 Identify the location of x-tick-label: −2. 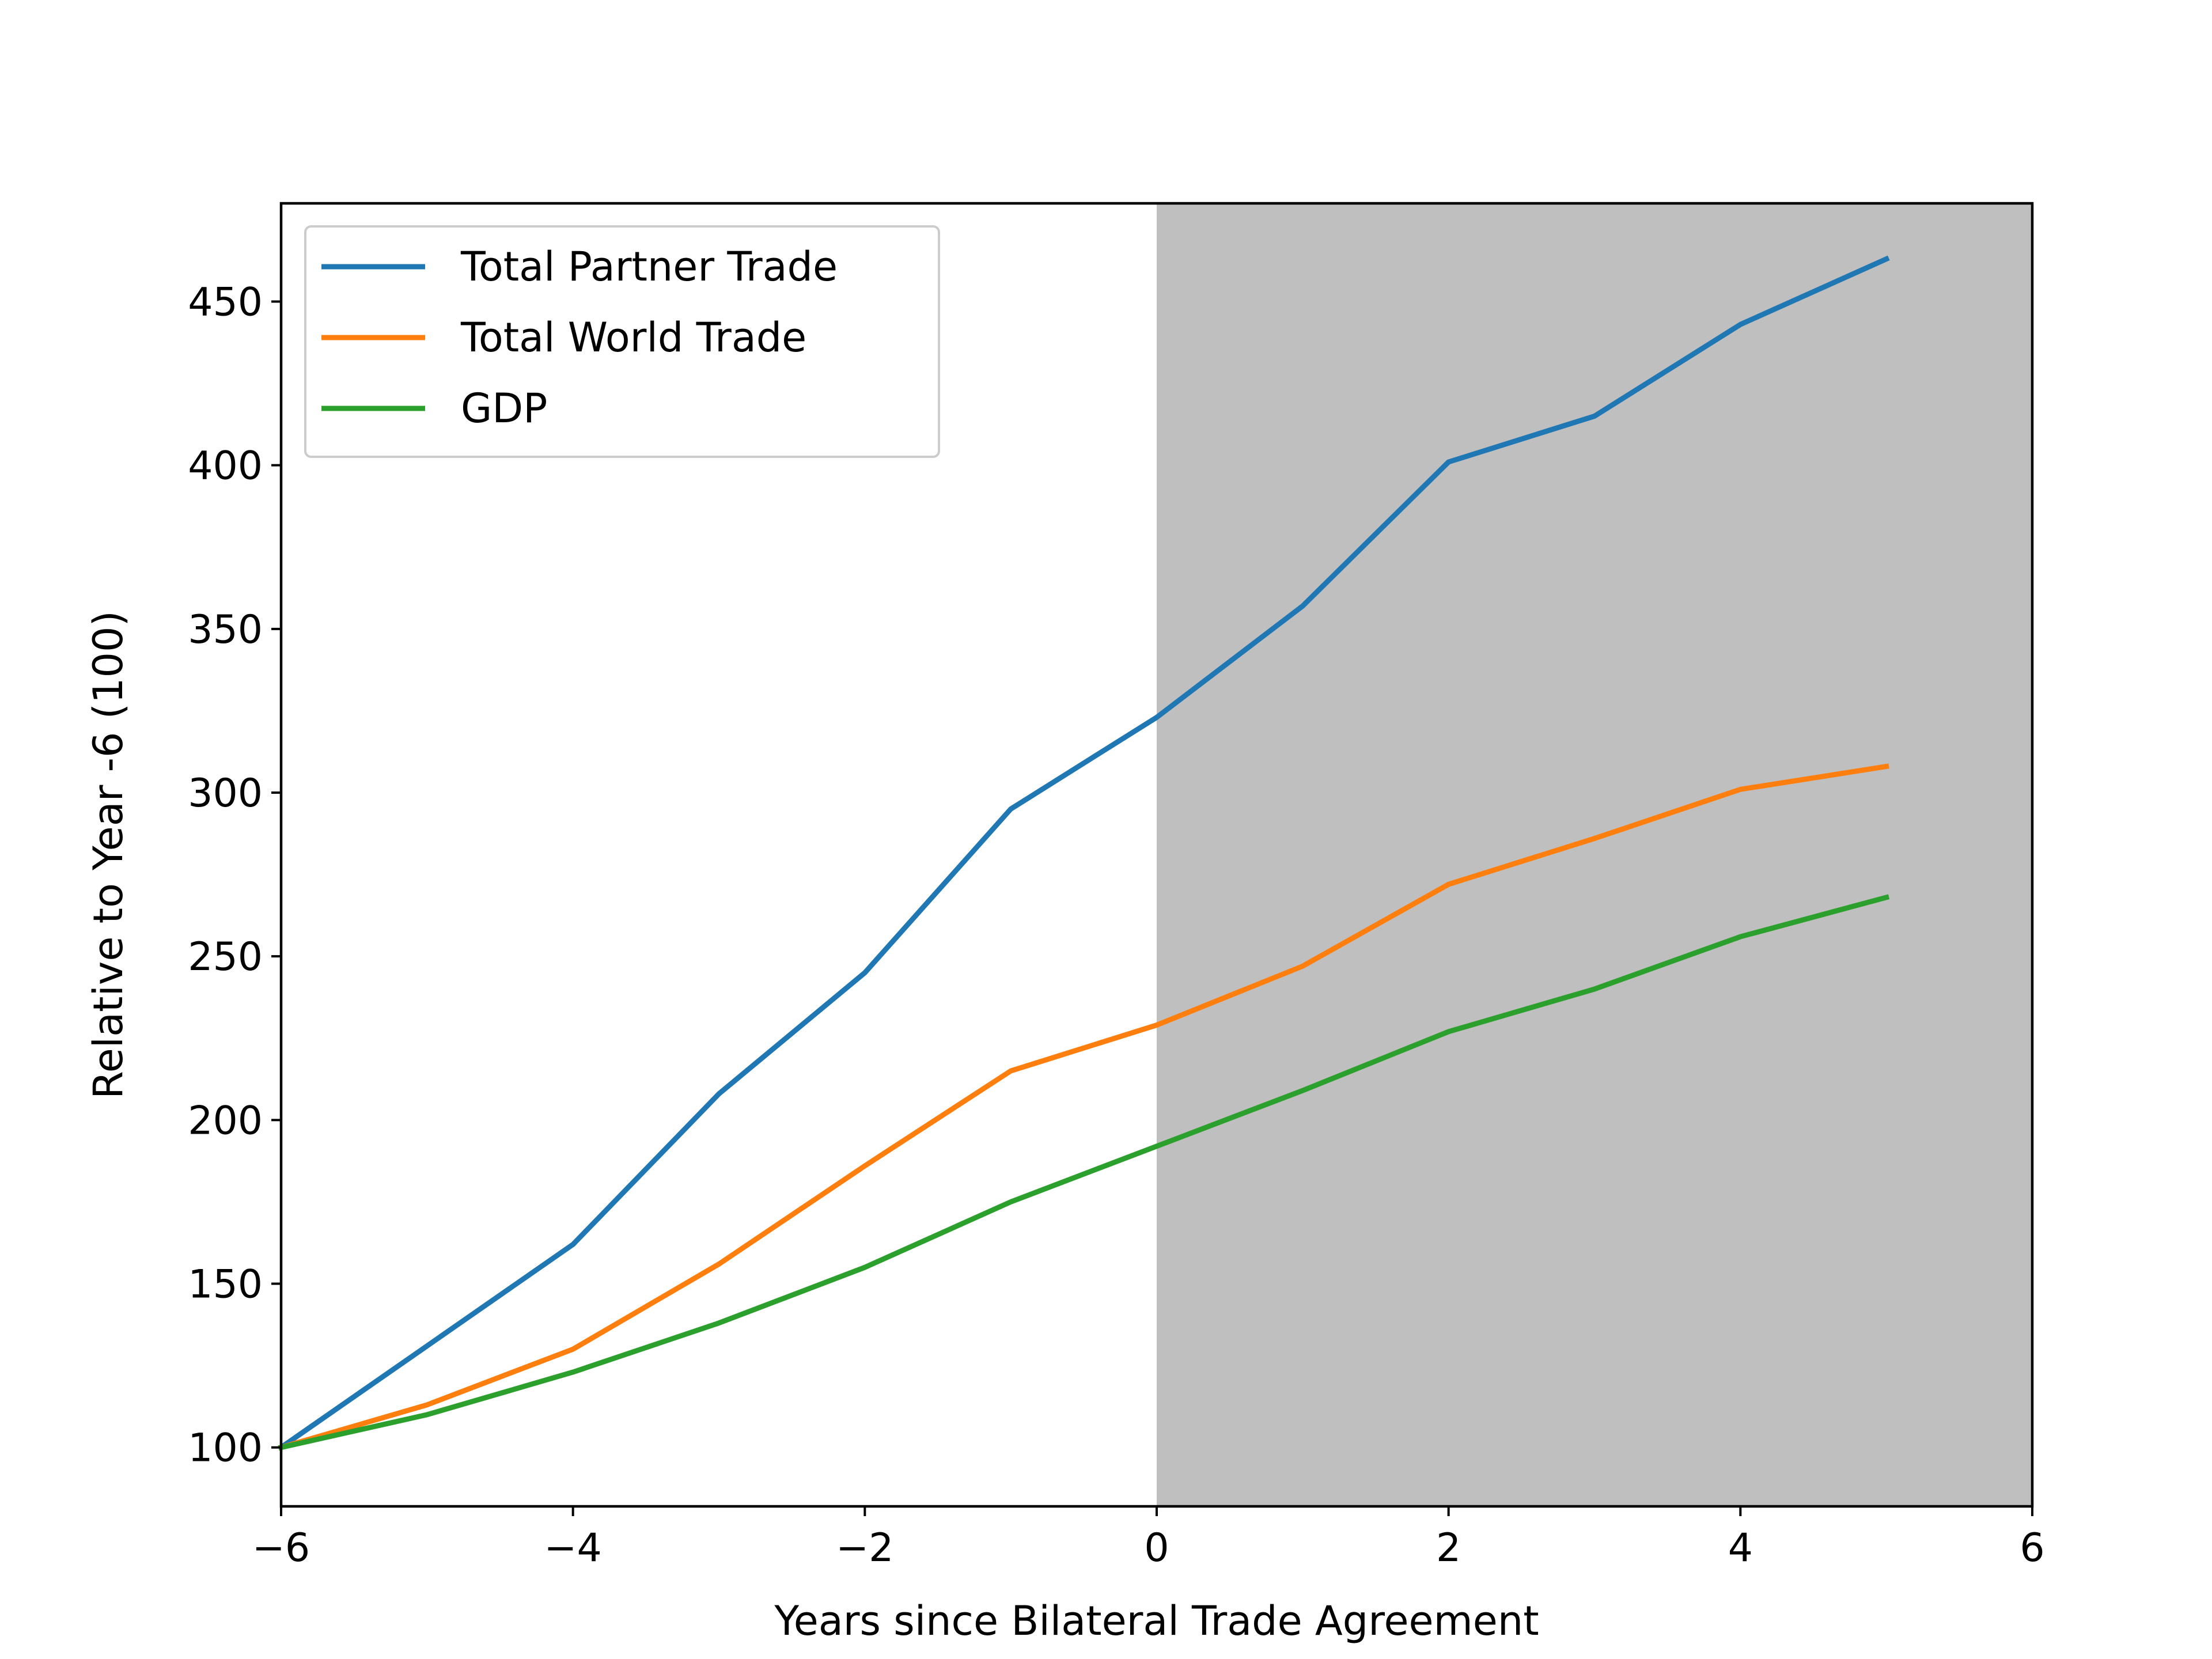
(864, 1548).